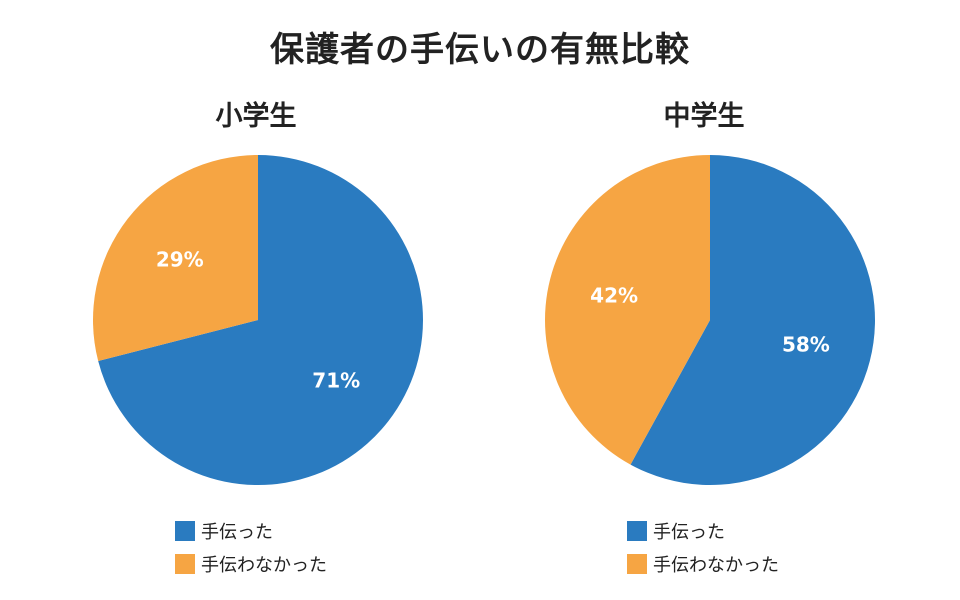 The height and width of the screenshot is (600, 960). What do you see at coordinates (336, 381) in the screenshot?
I see `slice-helped-label: 71%` at bounding box center [336, 381].